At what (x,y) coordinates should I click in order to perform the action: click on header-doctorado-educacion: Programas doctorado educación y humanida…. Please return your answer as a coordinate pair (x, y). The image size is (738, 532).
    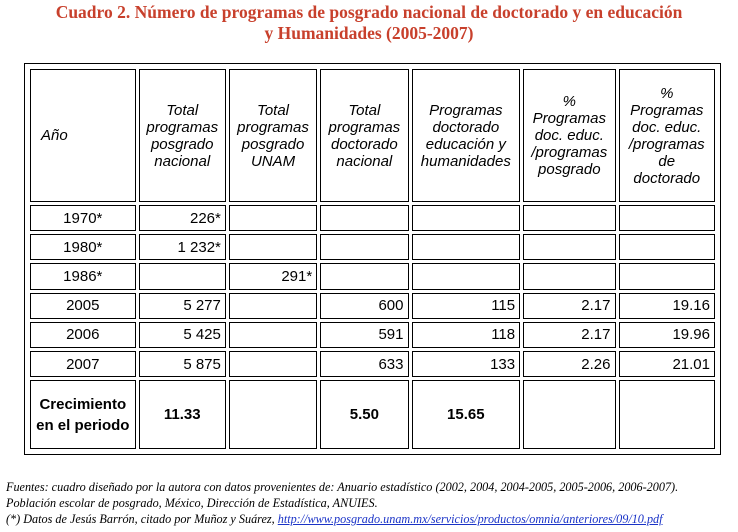
    Looking at the image, I should click on (466, 135).